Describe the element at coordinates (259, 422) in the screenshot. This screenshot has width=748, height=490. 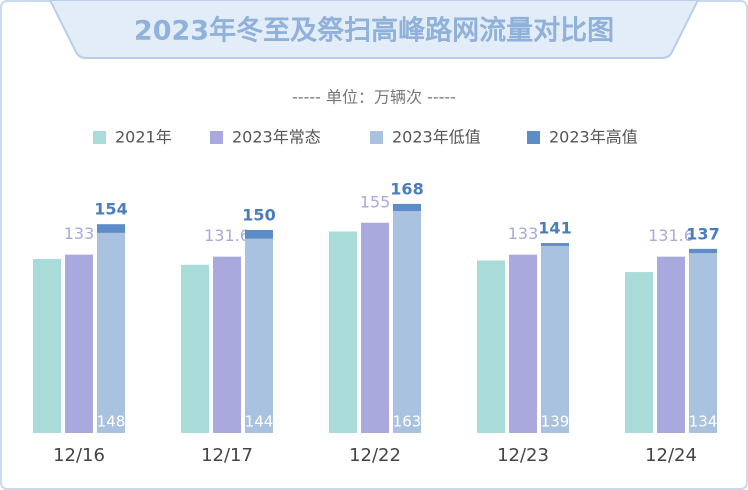
I see `value-label: 144` at that location.